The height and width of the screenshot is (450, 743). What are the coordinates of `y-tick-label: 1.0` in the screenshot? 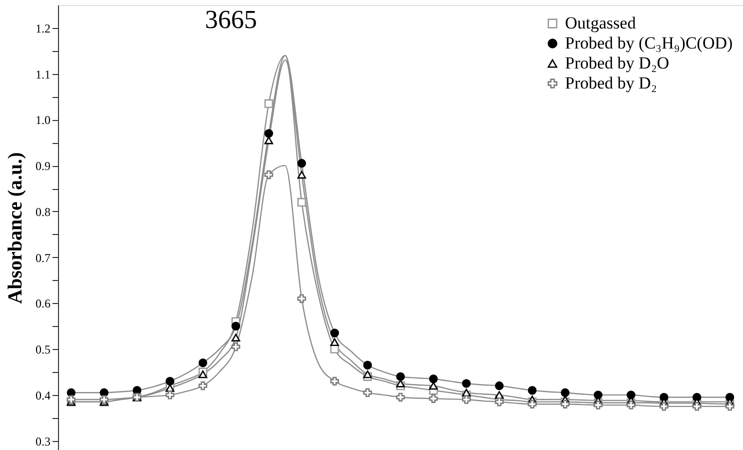 It's located at (43, 120).